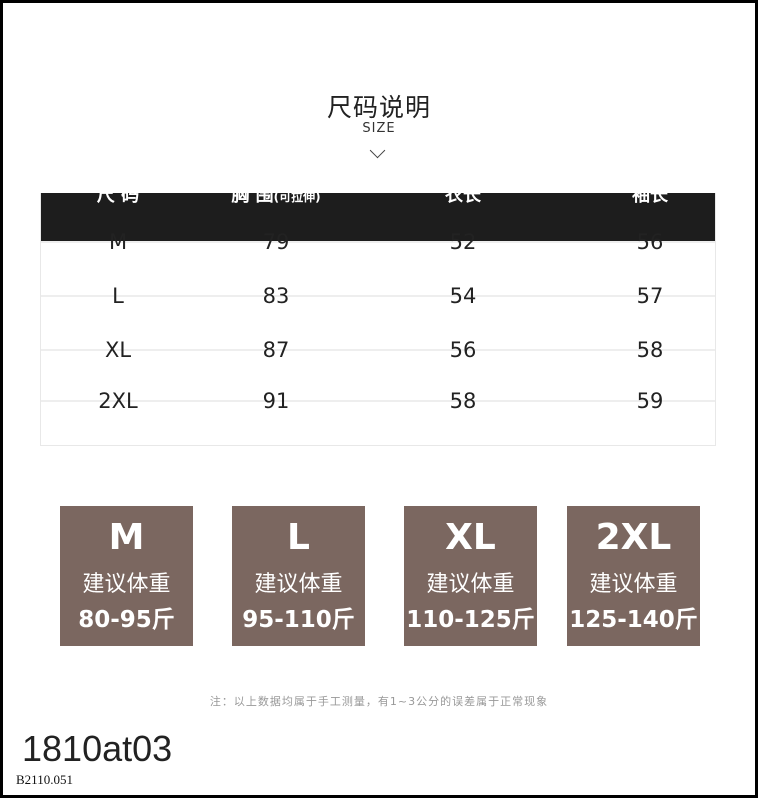 The image size is (758, 798). I want to click on card-range: 80-95斤, so click(126, 620).